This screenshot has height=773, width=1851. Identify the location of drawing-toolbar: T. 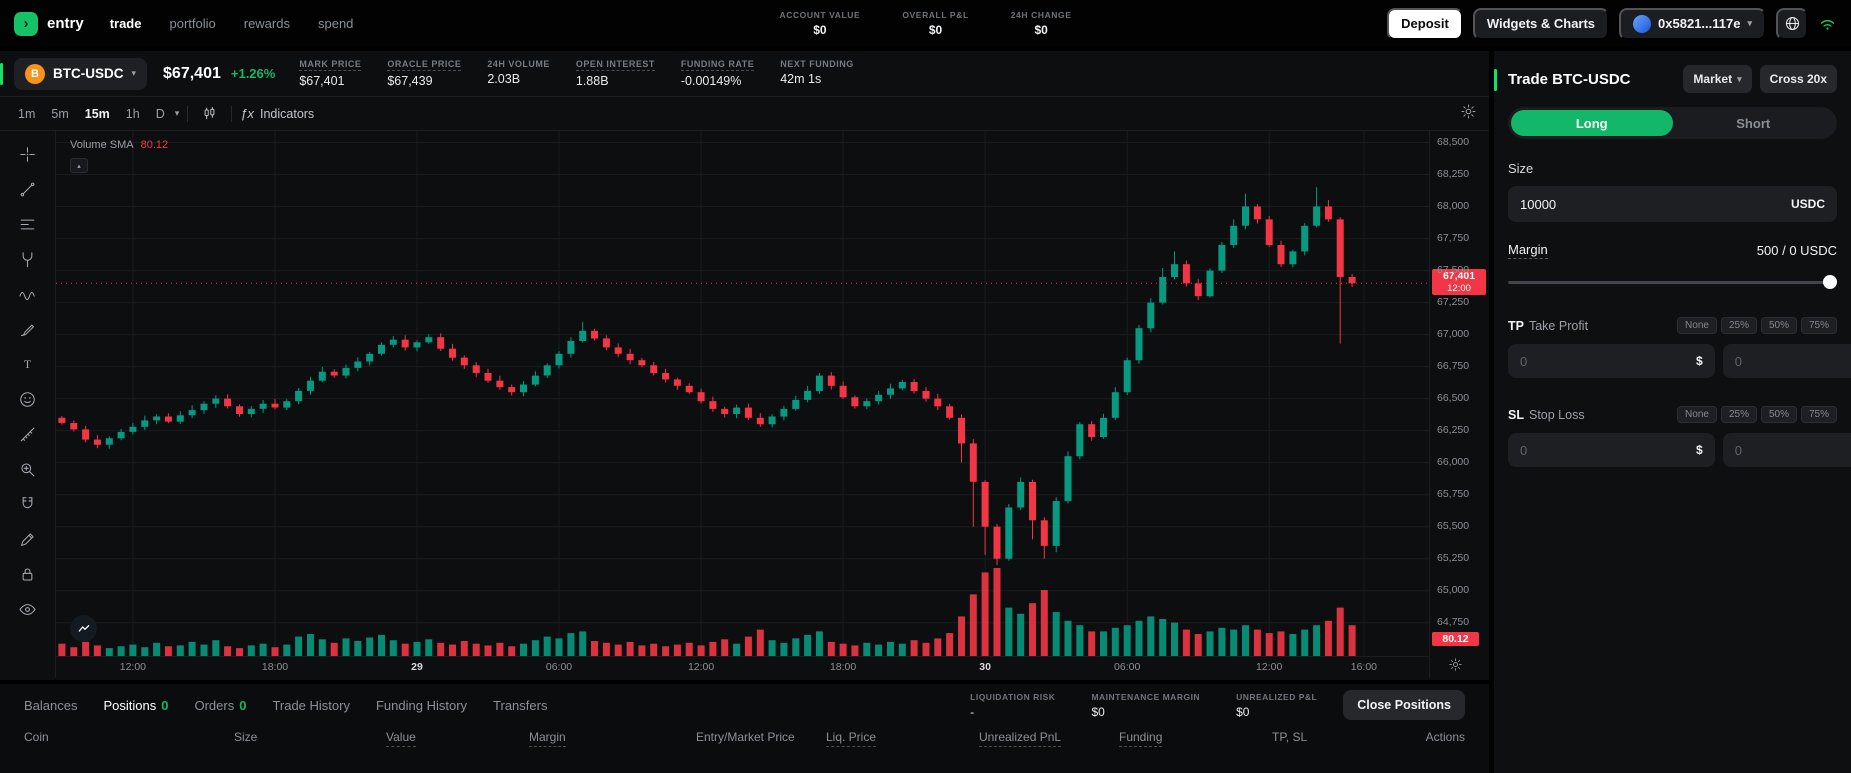
(28, 404).